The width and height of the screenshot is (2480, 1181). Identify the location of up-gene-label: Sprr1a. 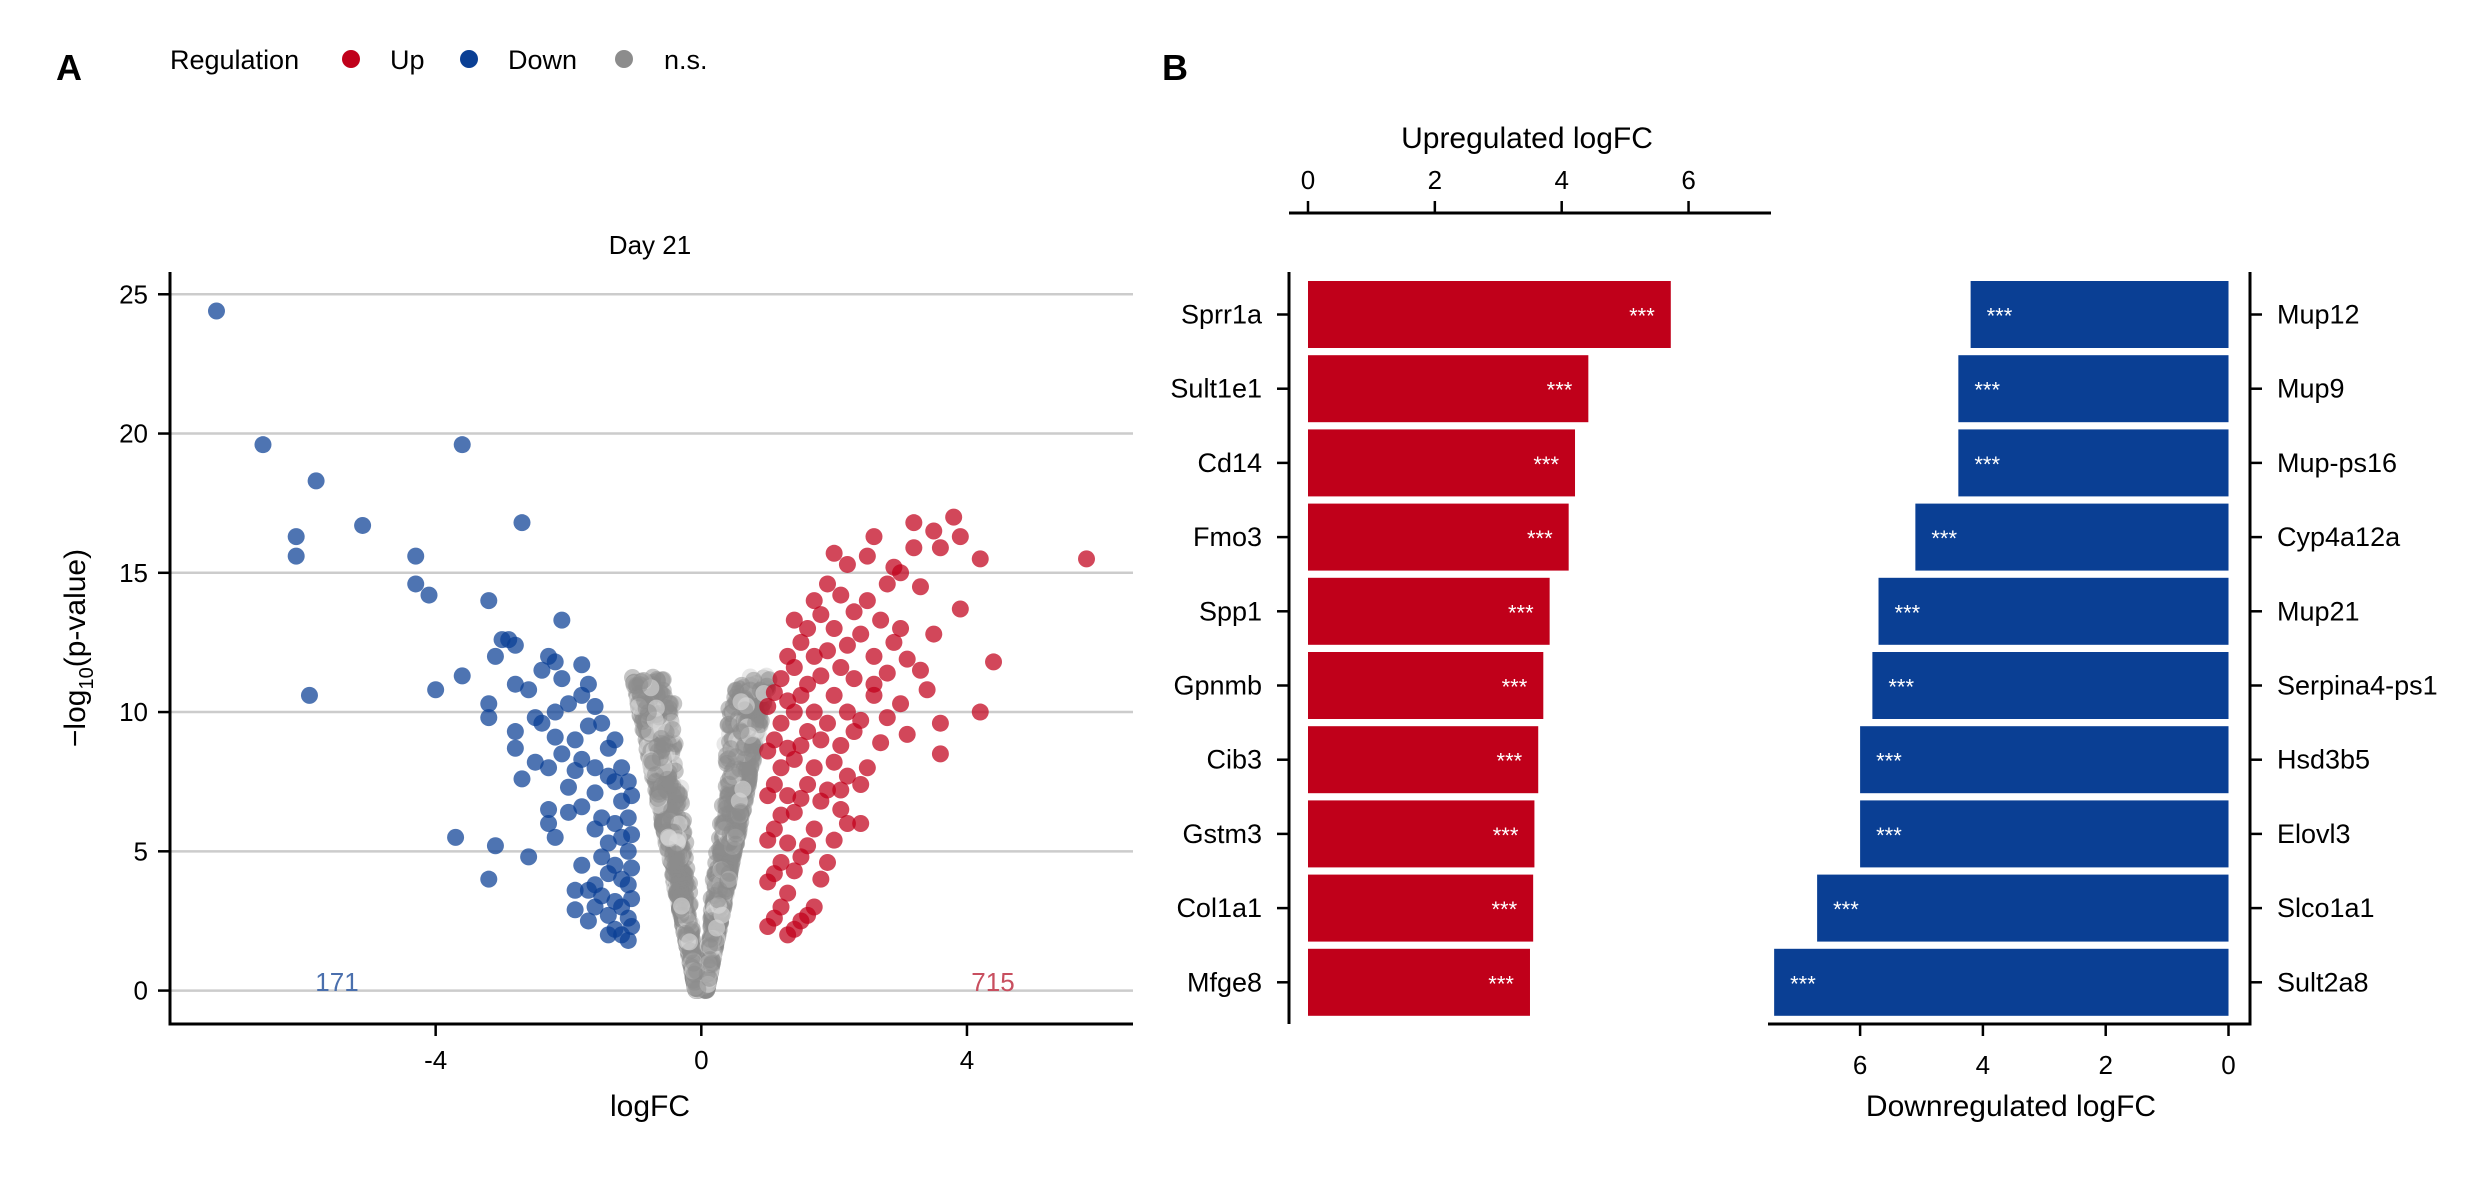
(1222, 315).